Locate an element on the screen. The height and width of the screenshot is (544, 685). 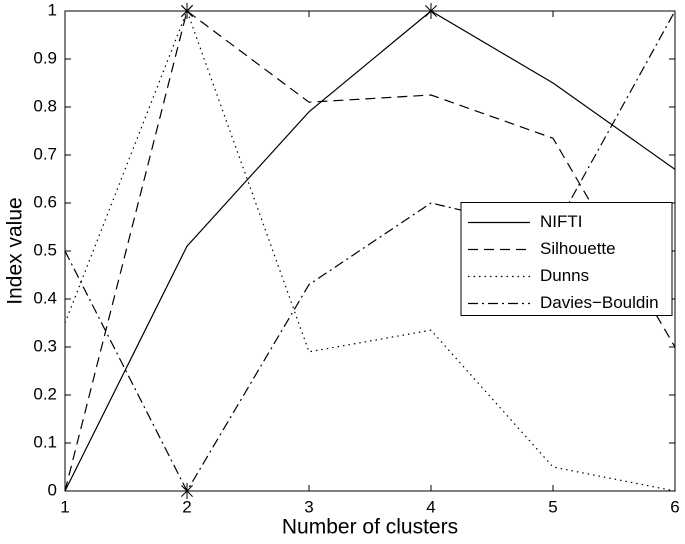
legend-box is located at coordinates (566, 259).